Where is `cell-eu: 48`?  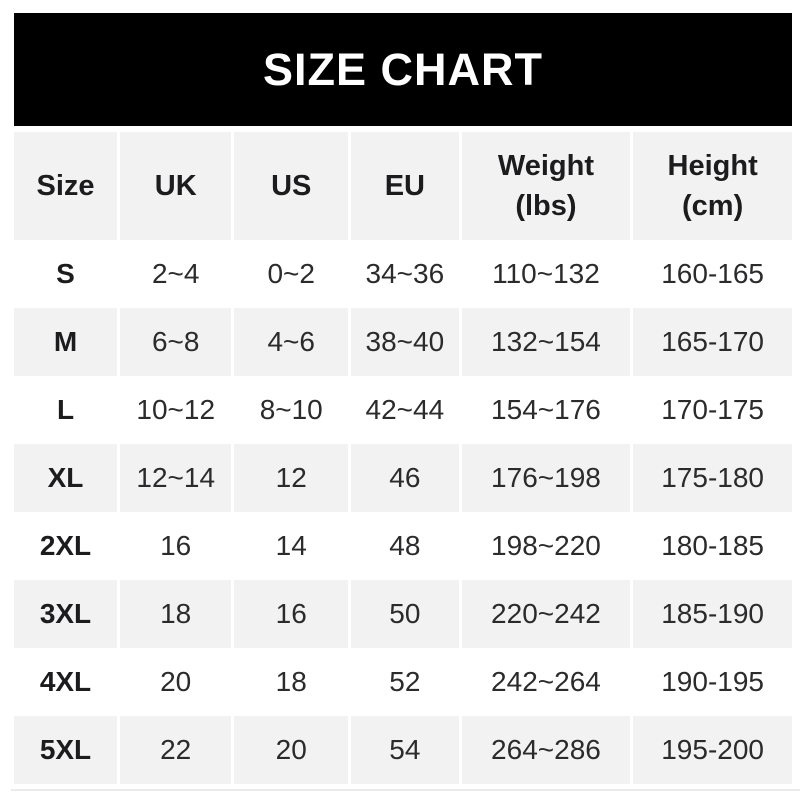 cell-eu: 48 is located at coordinates (405, 546).